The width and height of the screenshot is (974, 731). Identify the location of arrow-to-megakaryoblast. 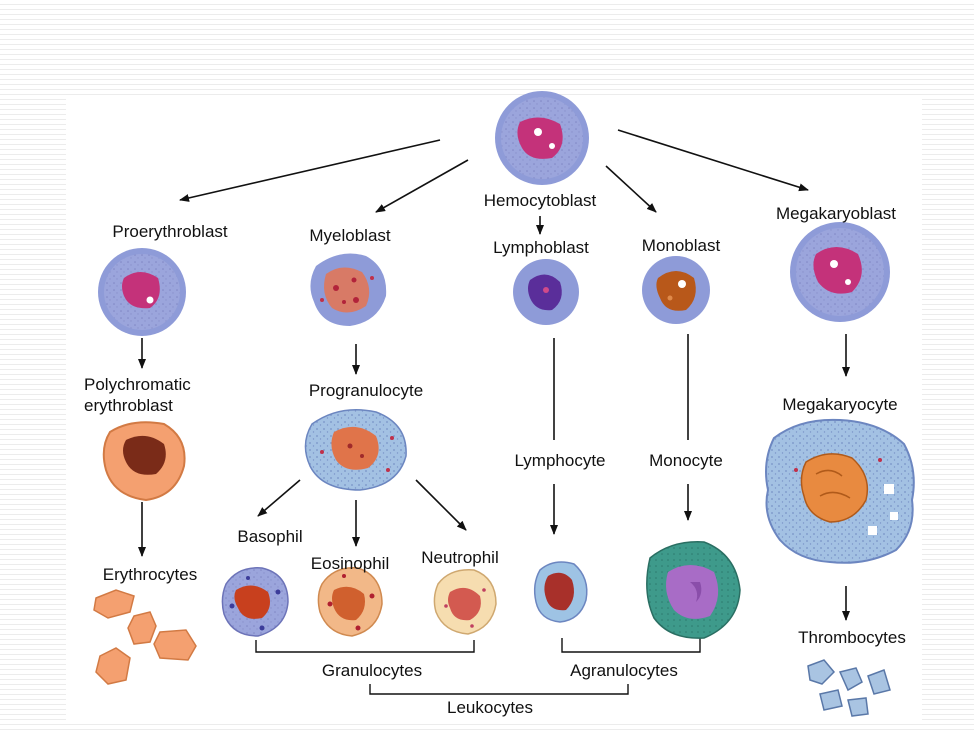
(713, 160).